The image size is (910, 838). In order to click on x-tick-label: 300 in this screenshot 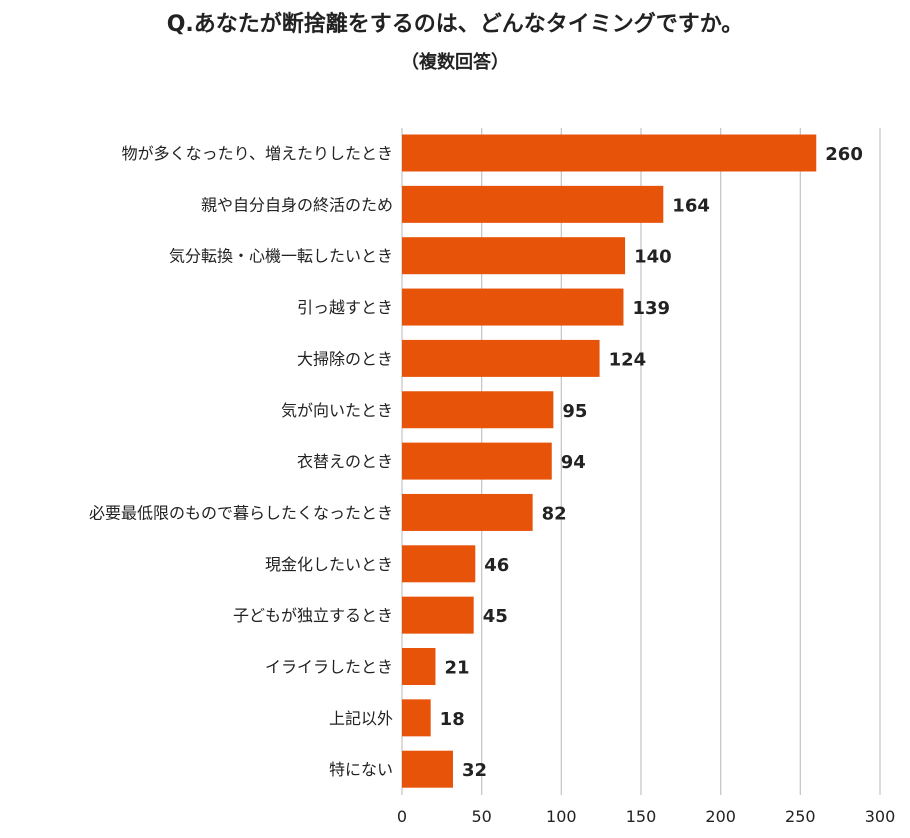, I will do `click(880, 816)`.